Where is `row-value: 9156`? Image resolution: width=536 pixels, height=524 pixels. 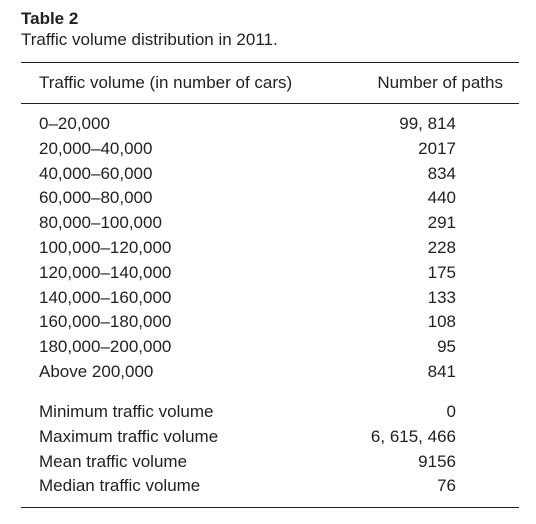
row-value: 9156 is located at coordinates (437, 461).